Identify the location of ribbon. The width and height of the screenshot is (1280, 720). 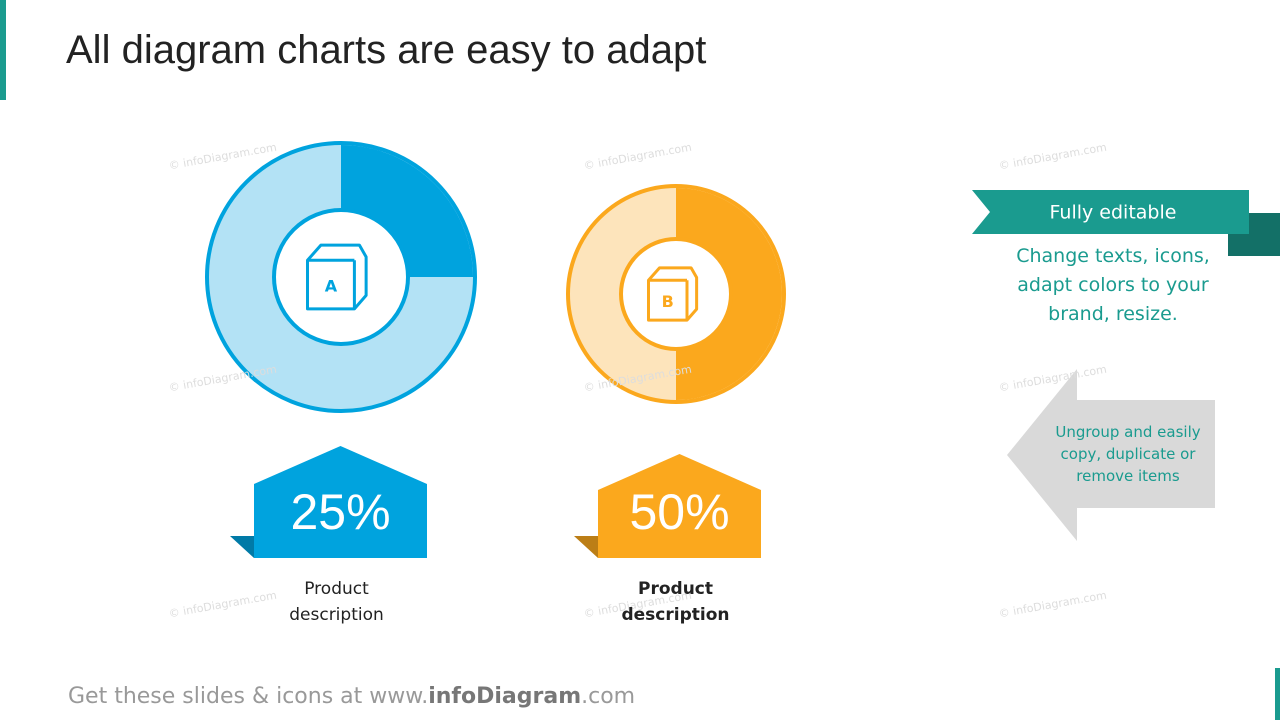
(1110, 212).